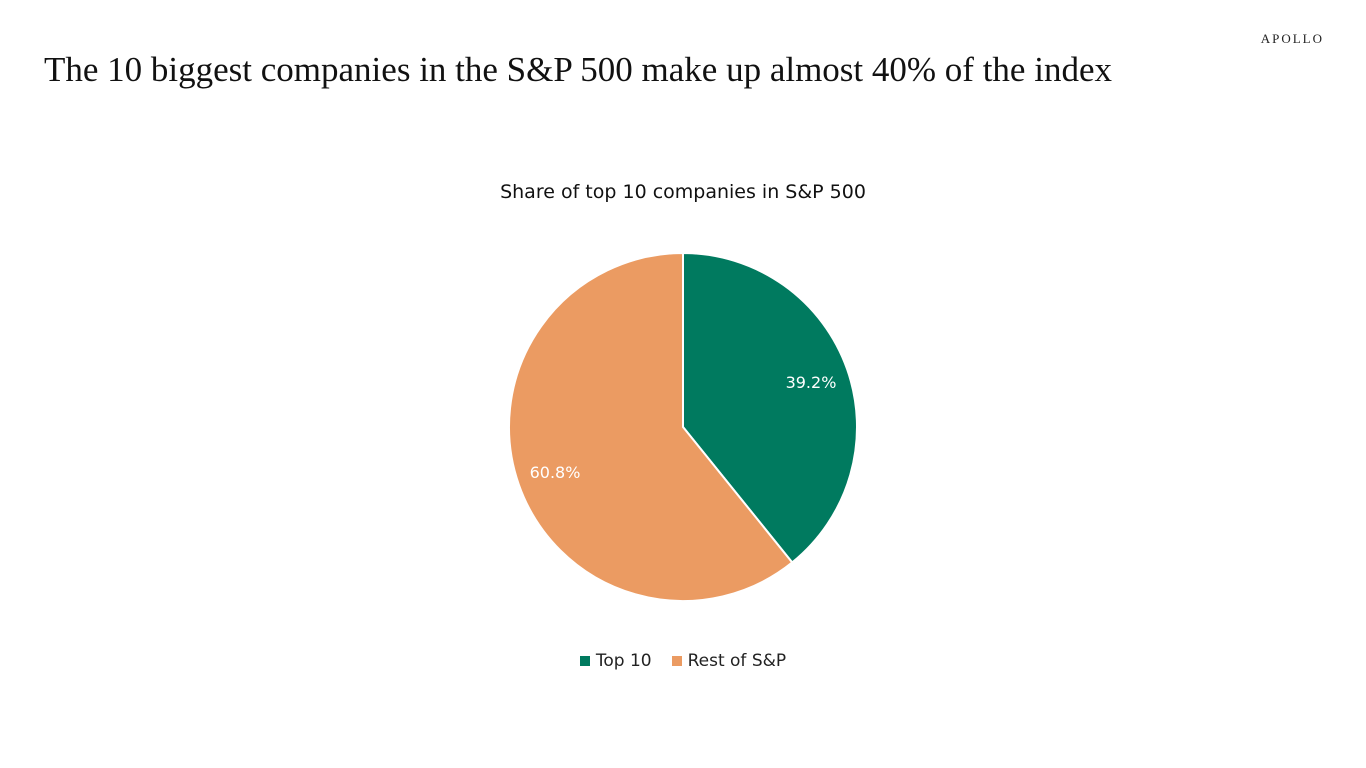 The width and height of the screenshot is (1366, 768). Describe the element at coordinates (555, 472) in the screenshot. I see `data-label: 60.8%` at that location.